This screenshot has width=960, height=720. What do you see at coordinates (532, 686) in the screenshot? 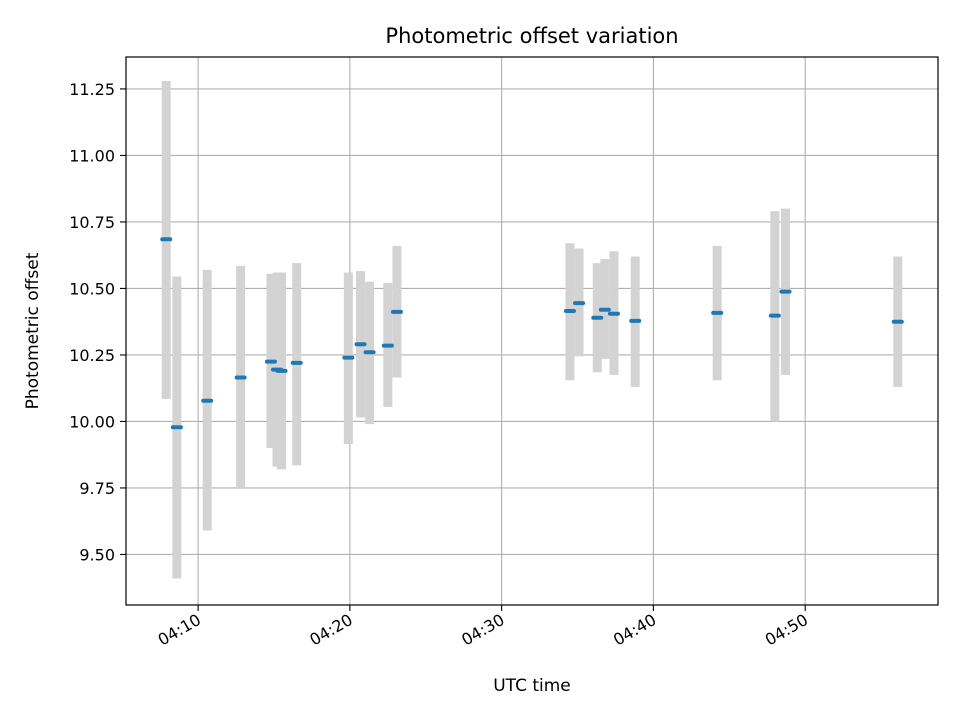
I see `x-axis-label: UTC time` at bounding box center [532, 686].